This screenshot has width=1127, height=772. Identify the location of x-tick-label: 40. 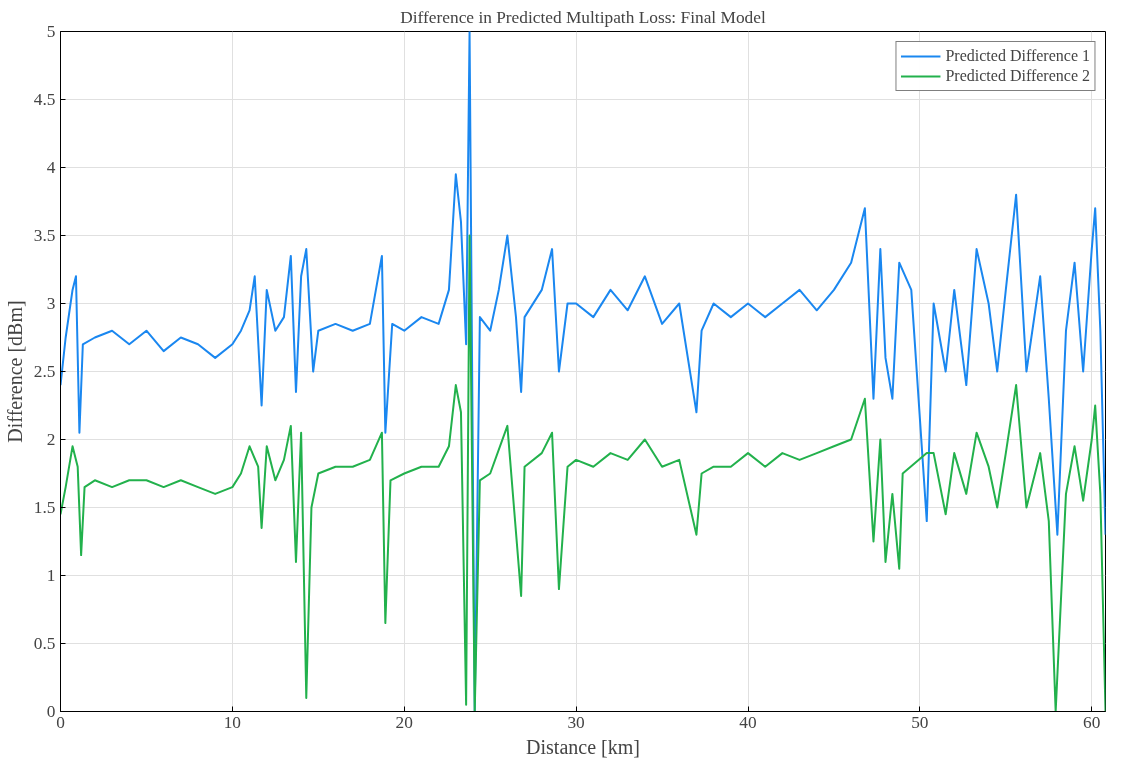
(748, 722).